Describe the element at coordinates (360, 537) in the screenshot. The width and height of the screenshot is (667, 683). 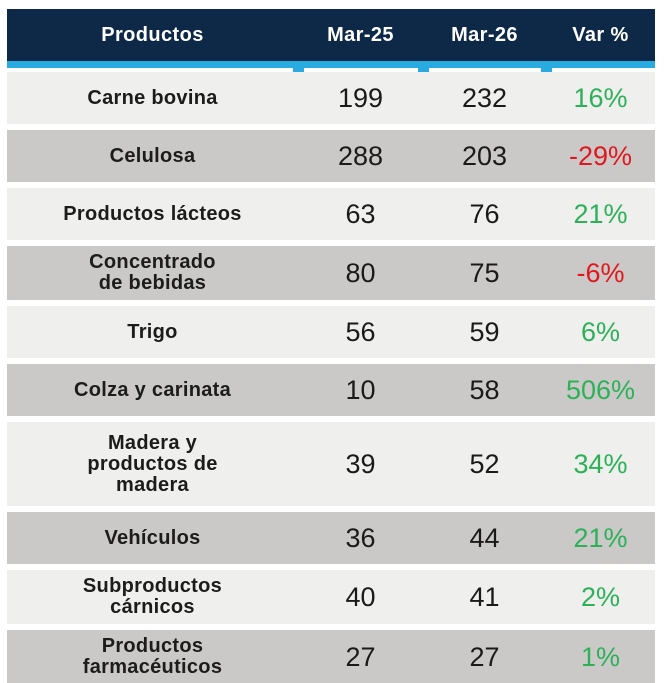
I see `mar25-value: 36` at that location.